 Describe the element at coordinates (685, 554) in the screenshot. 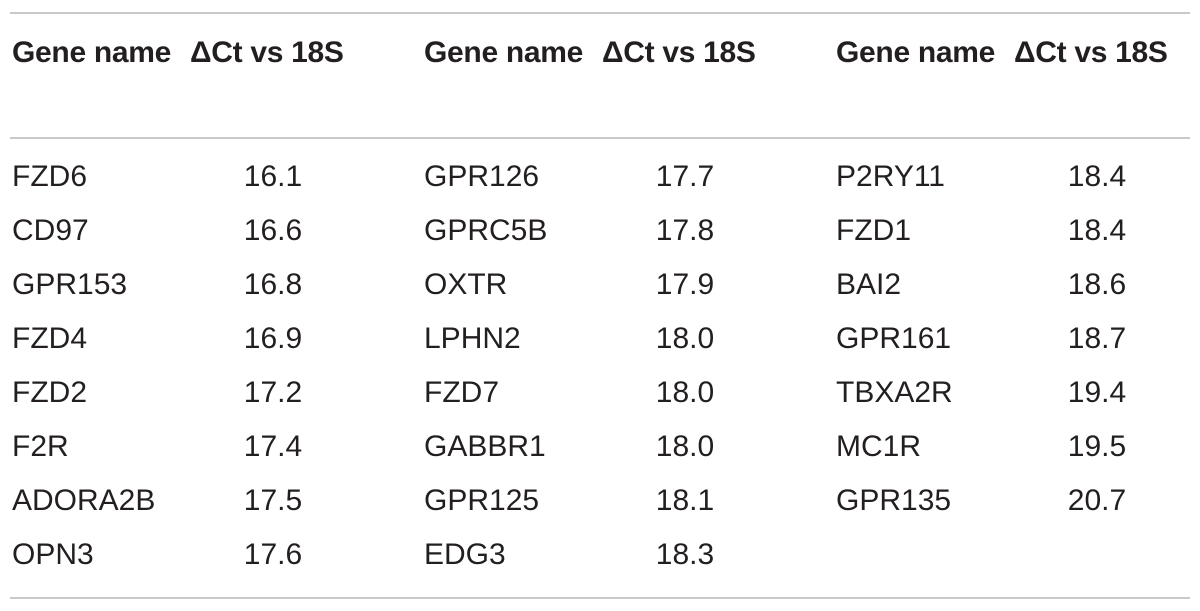

I see `value-cell: 18.3` at that location.